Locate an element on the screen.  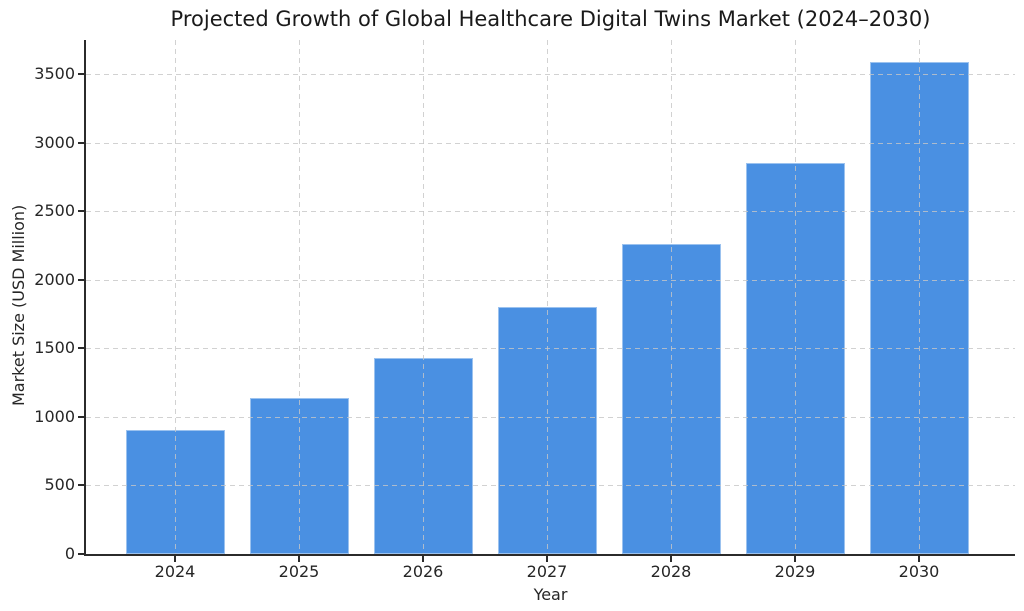
y-tick-label: 3000 is located at coordinates (54, 142).